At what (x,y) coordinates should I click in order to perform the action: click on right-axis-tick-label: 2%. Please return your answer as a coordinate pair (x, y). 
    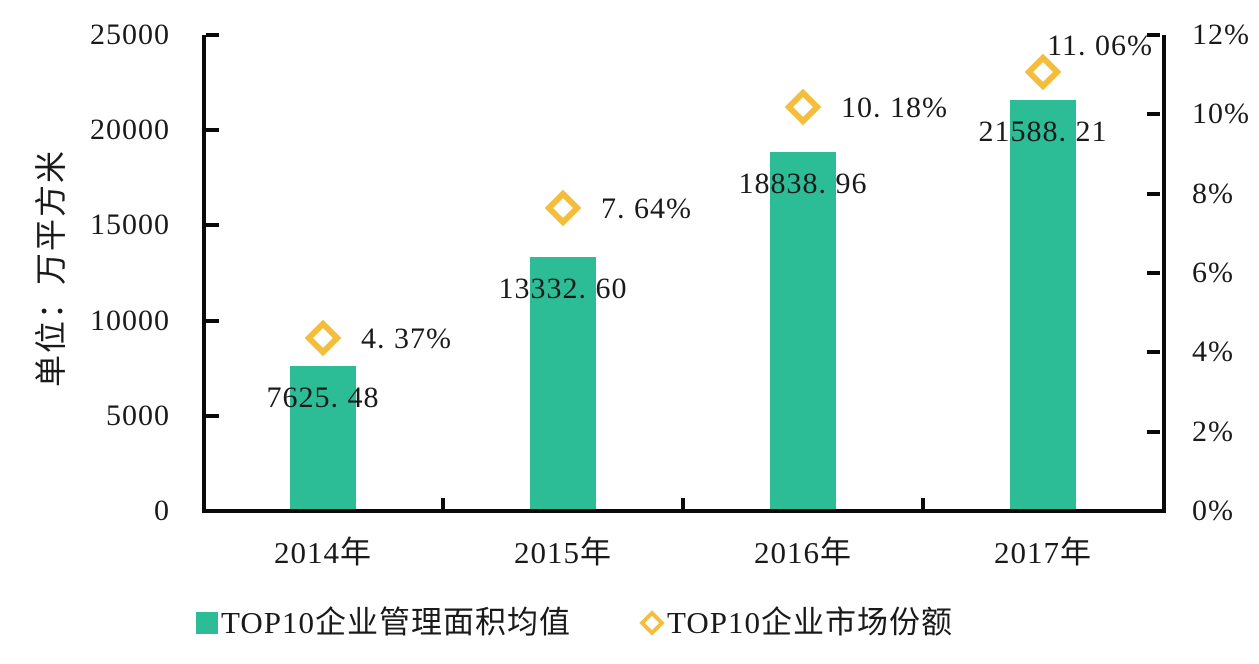
    Looking at the image, I should click on (1213, 431).